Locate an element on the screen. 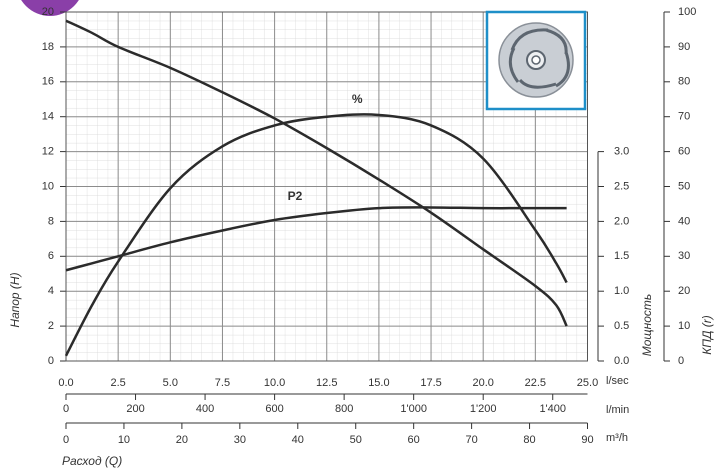 This screenshot has height=471, width=716. y2-tick-label: 3.0 is located at coordinates (621, 152).